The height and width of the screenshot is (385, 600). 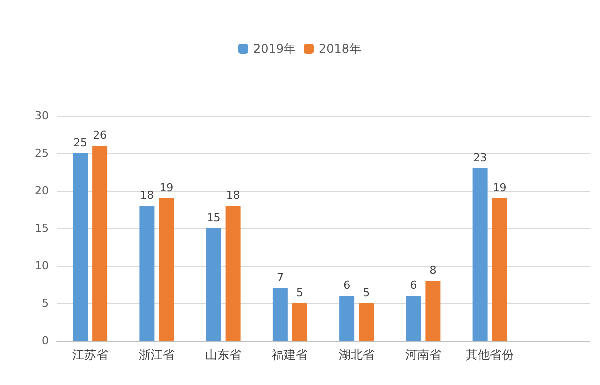 I want to click on y-tick-label: 20, so click(x=42, y=191).